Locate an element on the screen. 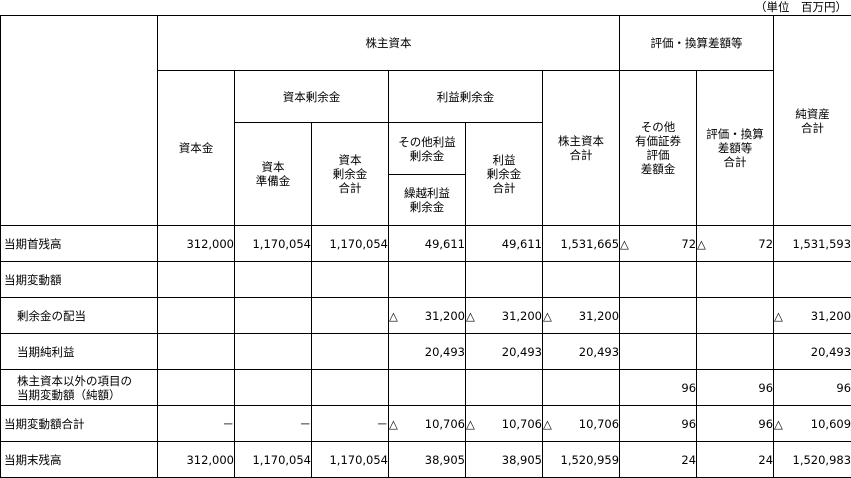 This screenshot has width=851, height=478. value-cell: 38,905 is located at coordinates (427, 459).